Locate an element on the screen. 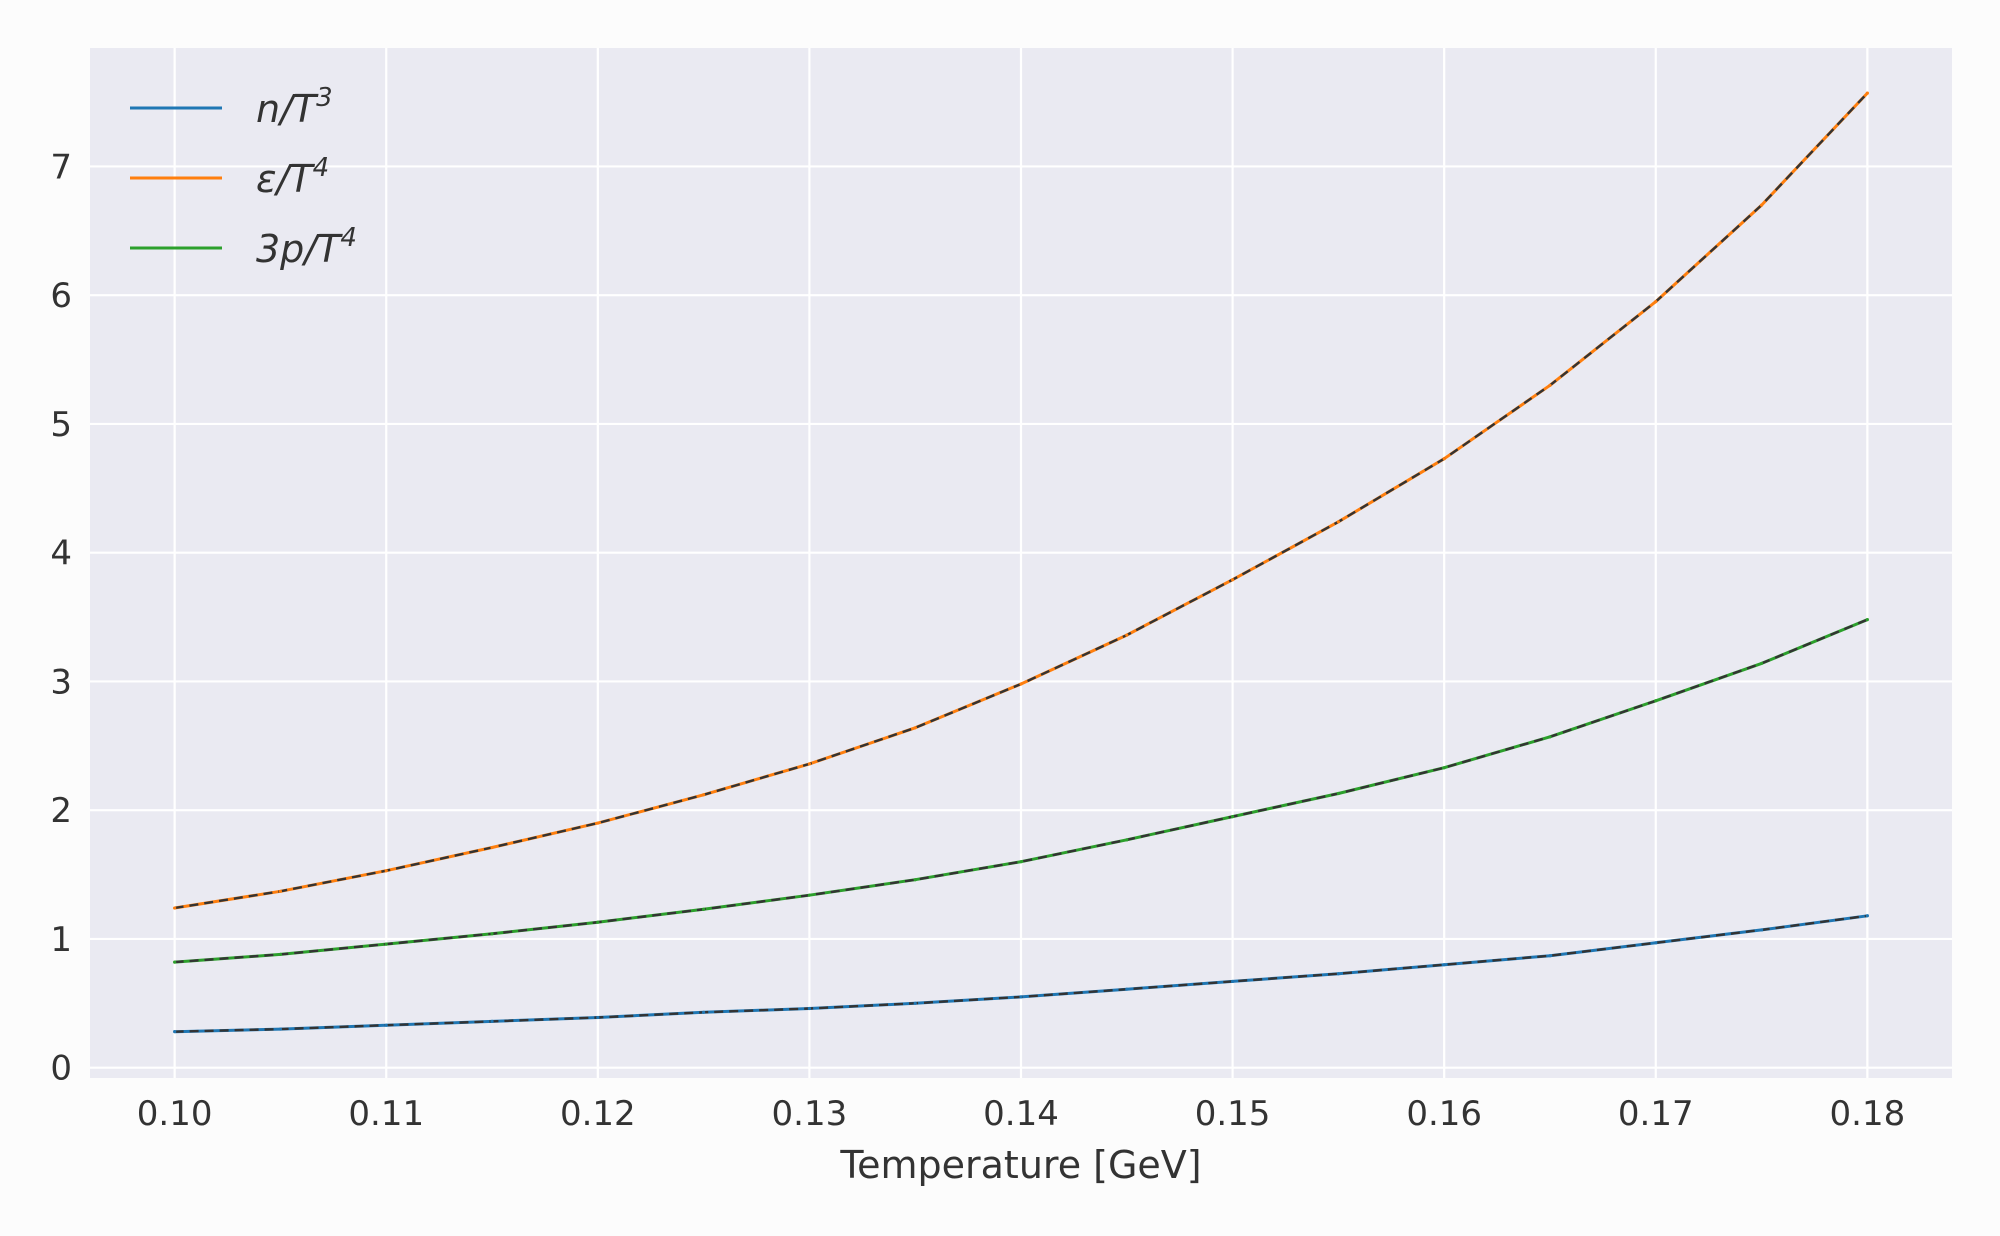  y-tick-label: 6 is located at coordinates (61, 296).